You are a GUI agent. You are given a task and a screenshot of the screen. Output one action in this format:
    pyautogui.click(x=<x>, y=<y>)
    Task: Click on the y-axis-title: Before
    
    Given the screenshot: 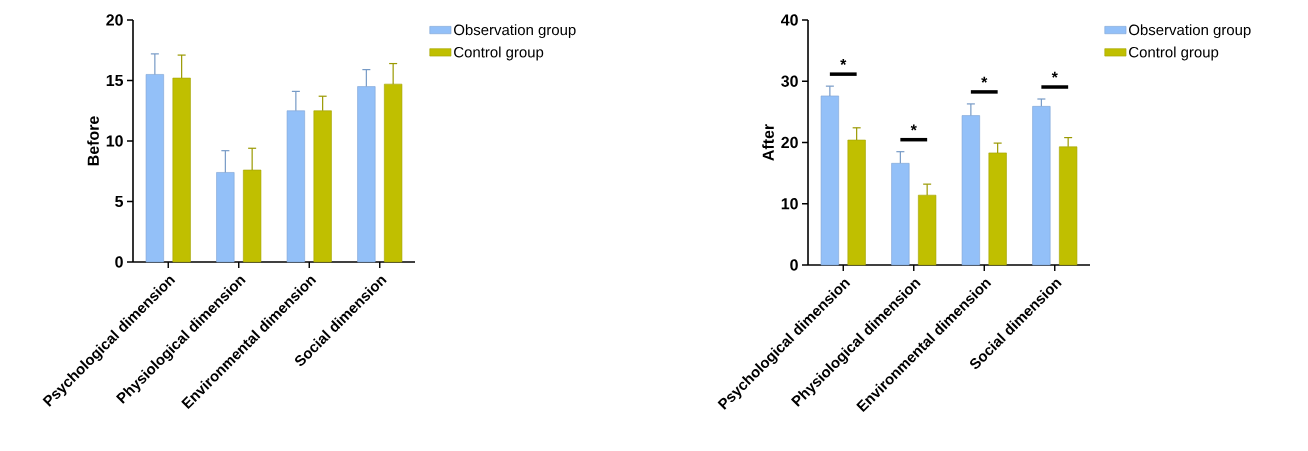 What is the action you would take?
    pyautogui.click(x=93, y=141)
    